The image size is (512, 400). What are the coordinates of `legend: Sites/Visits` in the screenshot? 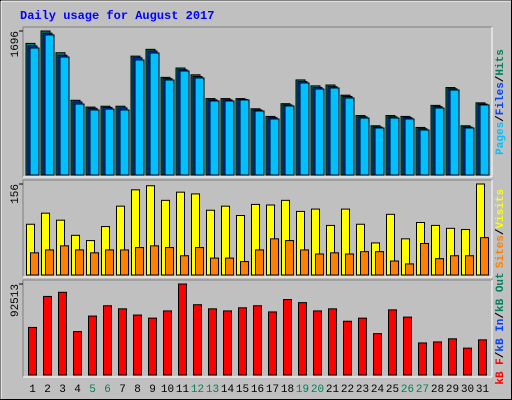 It's located at (501, 228).